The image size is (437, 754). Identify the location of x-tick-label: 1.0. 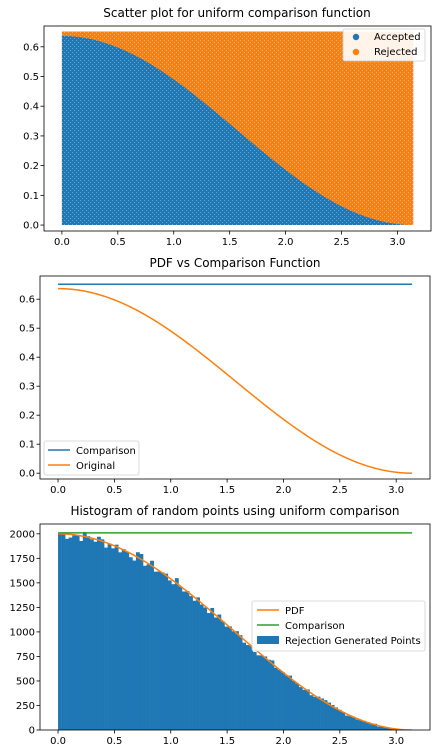
(171, 490).